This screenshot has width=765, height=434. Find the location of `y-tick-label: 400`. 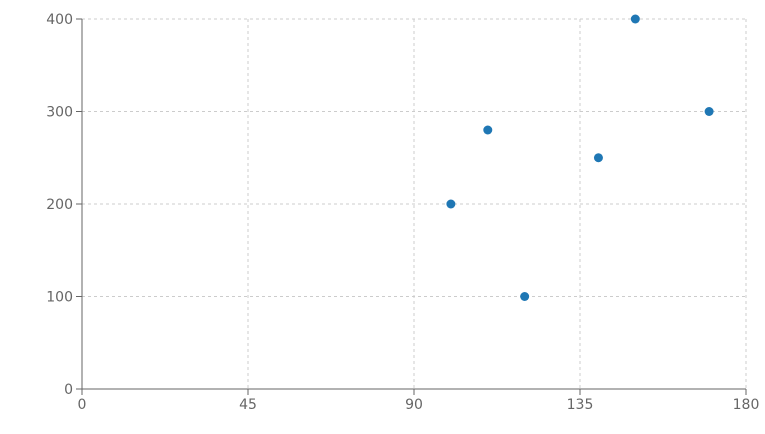

y-tick-label: 400 is located at coordinates (59, 20).